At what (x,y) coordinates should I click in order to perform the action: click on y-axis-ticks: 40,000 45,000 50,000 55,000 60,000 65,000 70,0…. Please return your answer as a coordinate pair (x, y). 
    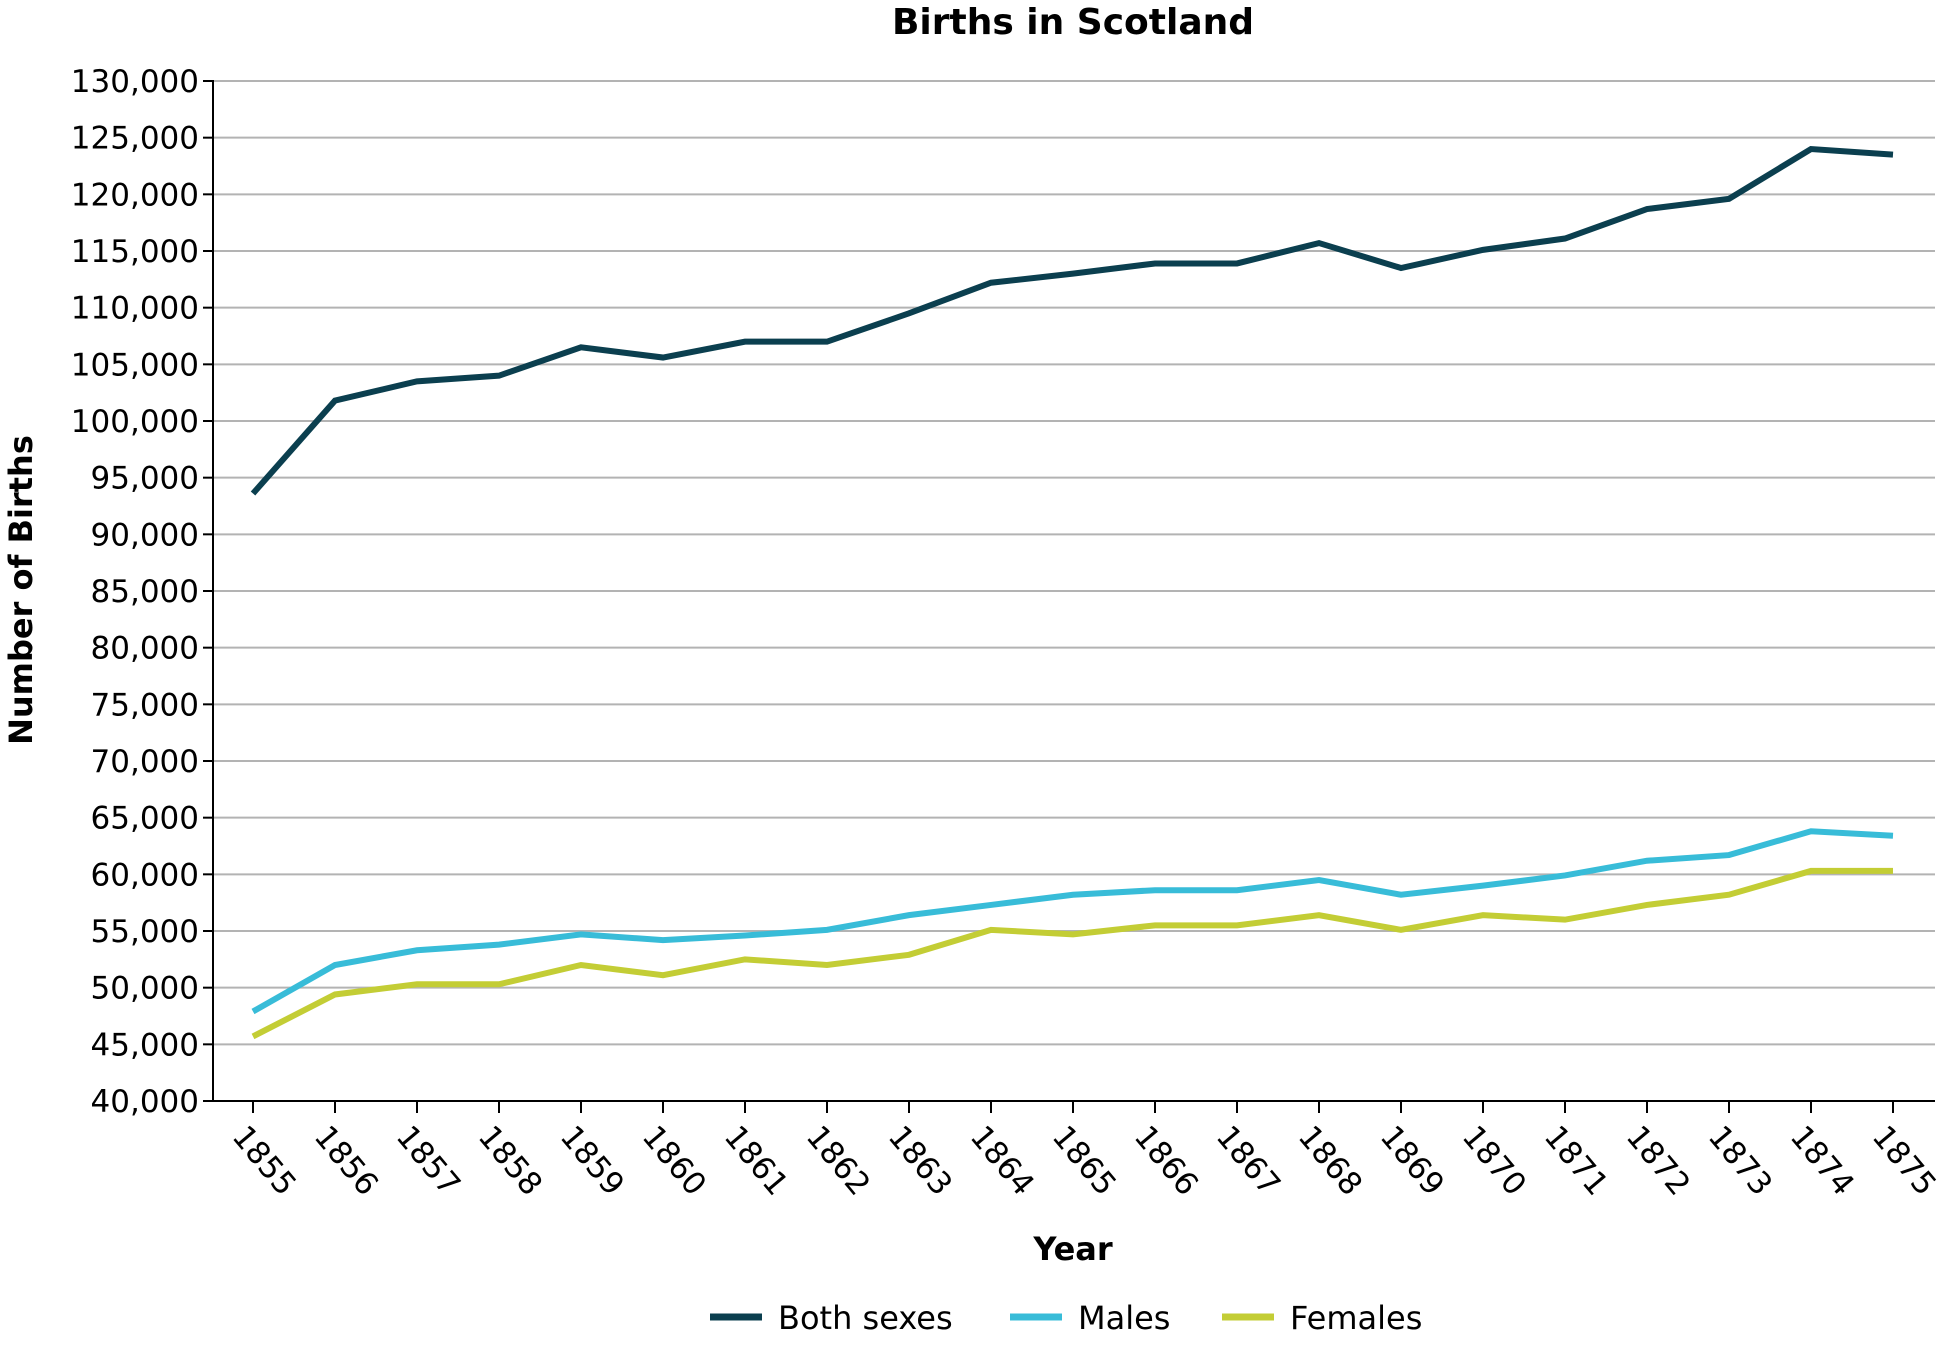
    Looking at the image, I should click on (142, 592).